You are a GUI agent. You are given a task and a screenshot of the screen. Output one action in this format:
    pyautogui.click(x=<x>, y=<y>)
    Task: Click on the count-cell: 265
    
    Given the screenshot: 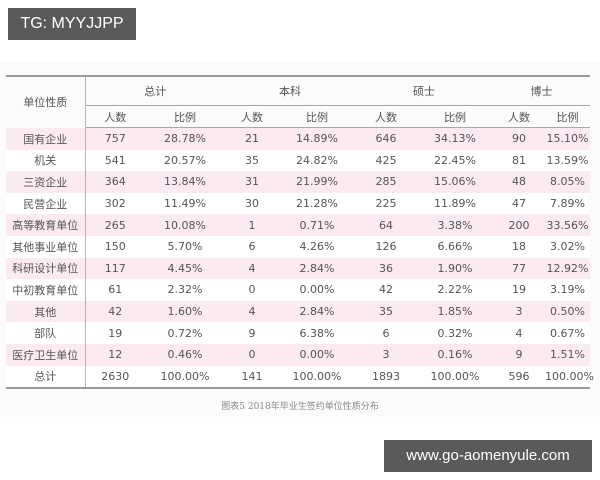 What is the action you would take?
    pyautogui.click(x=115, y=225)
    